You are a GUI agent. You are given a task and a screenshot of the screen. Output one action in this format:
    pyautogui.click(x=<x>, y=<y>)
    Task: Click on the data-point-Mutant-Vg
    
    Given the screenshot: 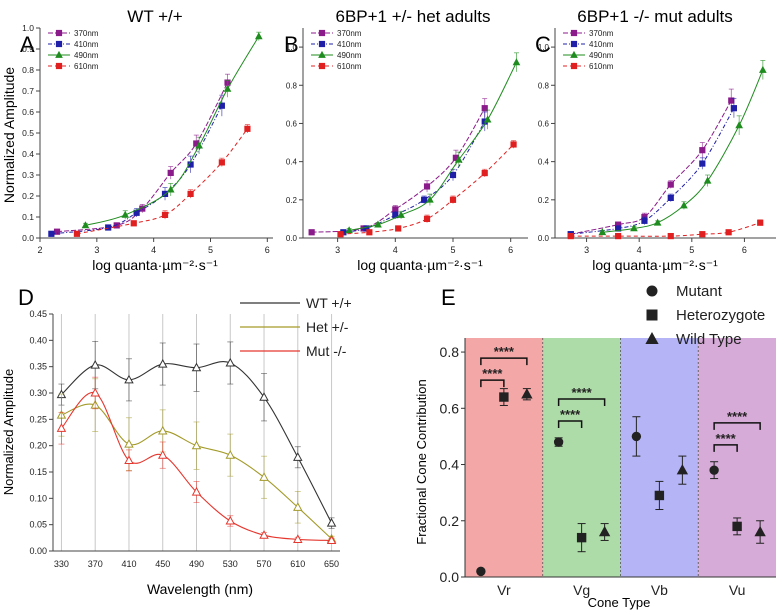 What is the action you would take?
    pyautogui.click(x=558, y=442)
    